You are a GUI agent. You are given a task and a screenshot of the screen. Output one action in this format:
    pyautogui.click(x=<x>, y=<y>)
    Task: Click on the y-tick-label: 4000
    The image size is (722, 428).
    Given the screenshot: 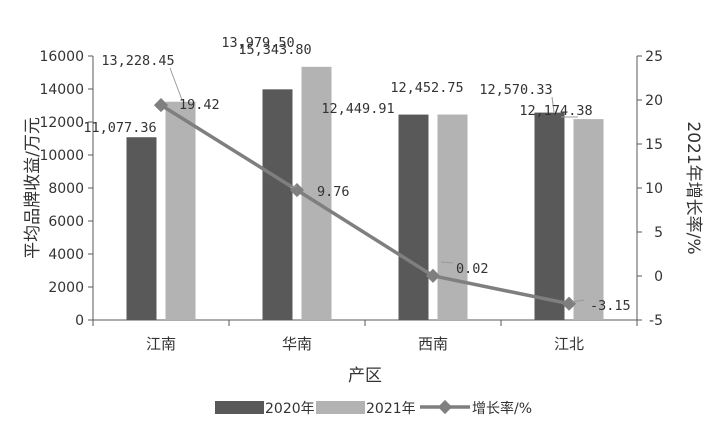 What is the action you would take?
    pyautogui.click(x=66, y=255)
    